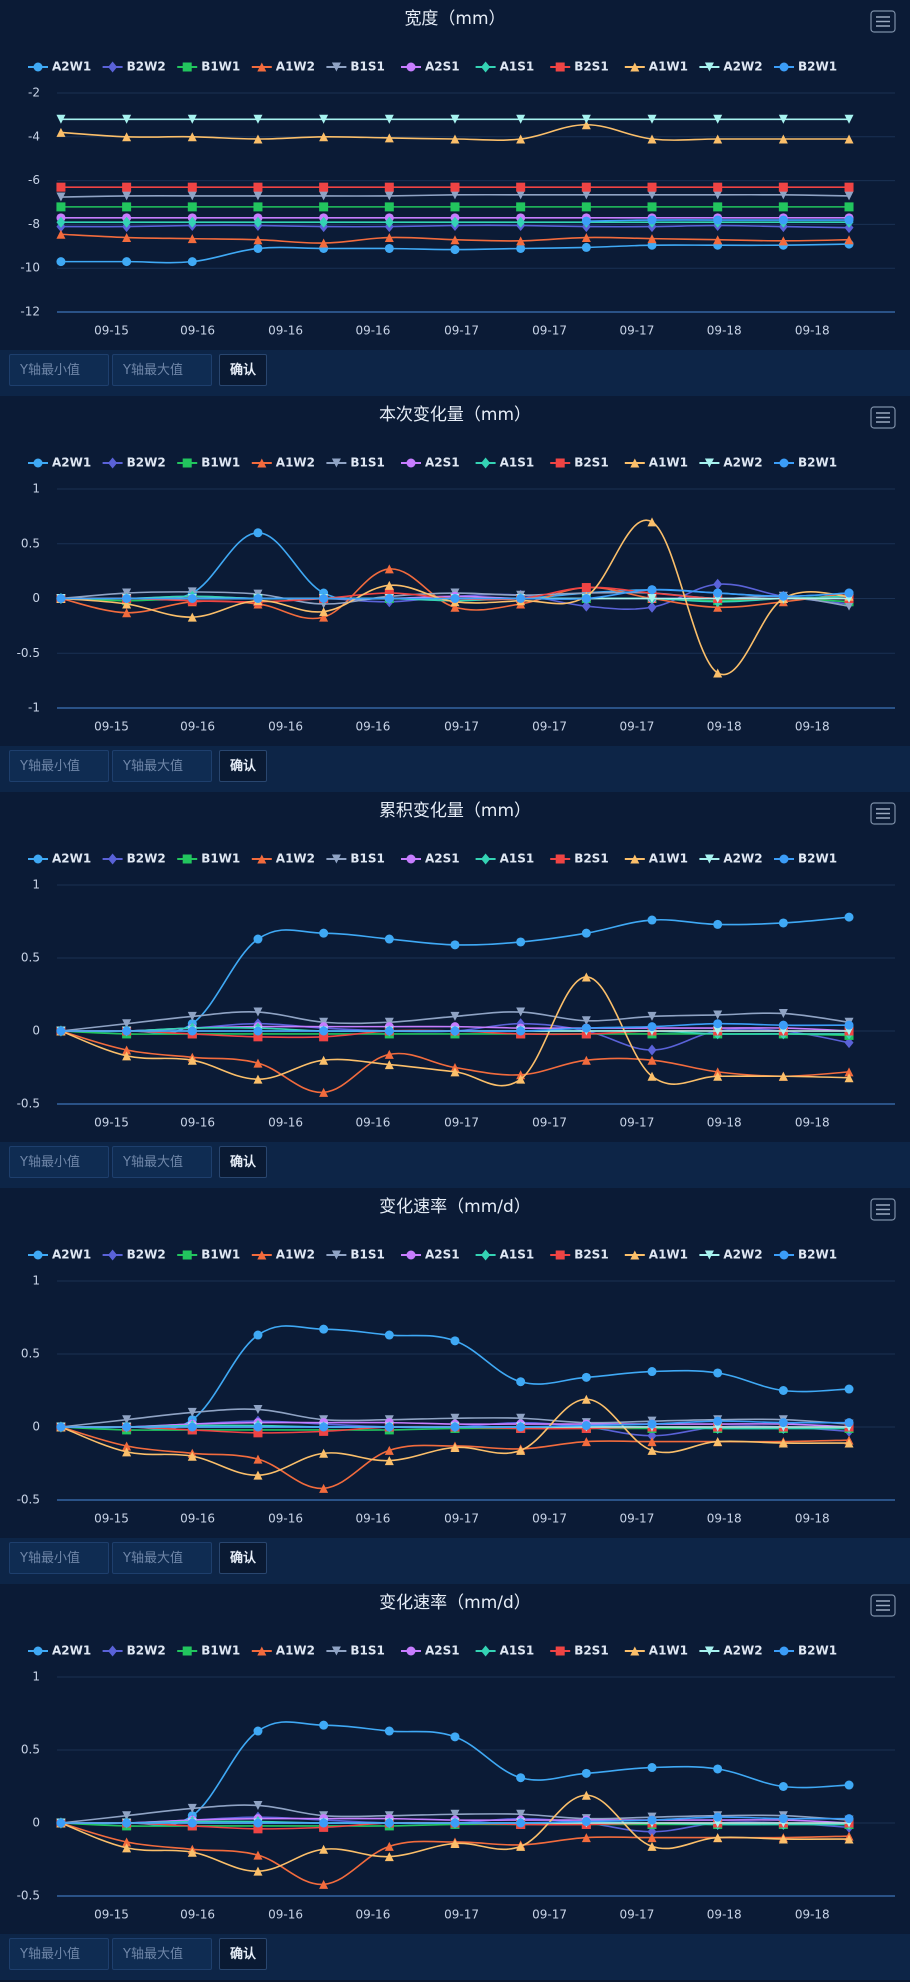 The width and height of the screenshot is (910, 1982). I want to click on legend-label: A2S1, so click(442, 67).